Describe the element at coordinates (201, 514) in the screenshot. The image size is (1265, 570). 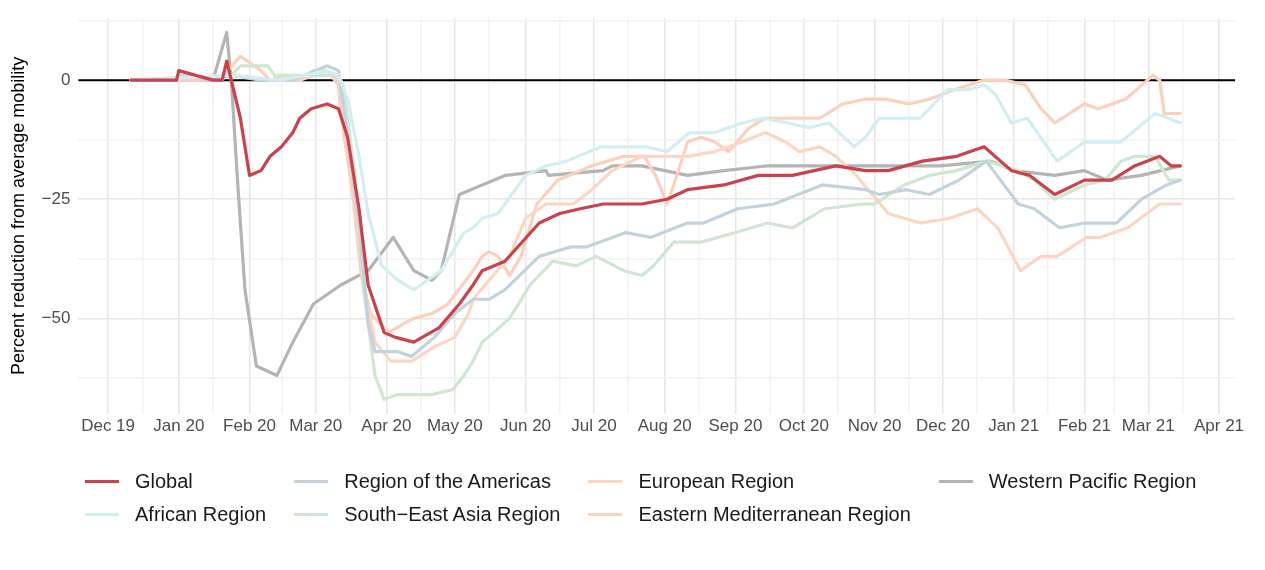
I see `legend-label: African Region` at that location.